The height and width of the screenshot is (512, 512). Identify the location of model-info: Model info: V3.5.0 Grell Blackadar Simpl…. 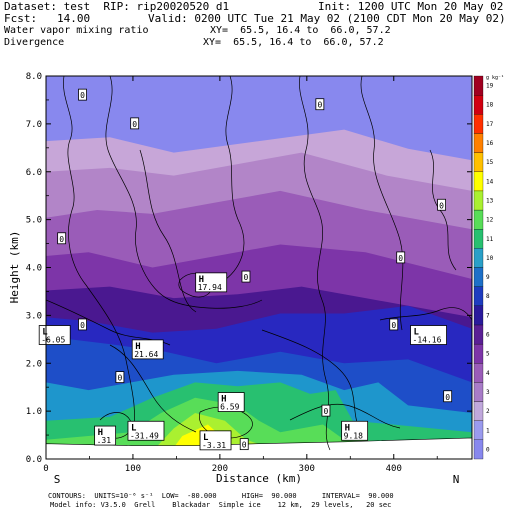
(221, 505).